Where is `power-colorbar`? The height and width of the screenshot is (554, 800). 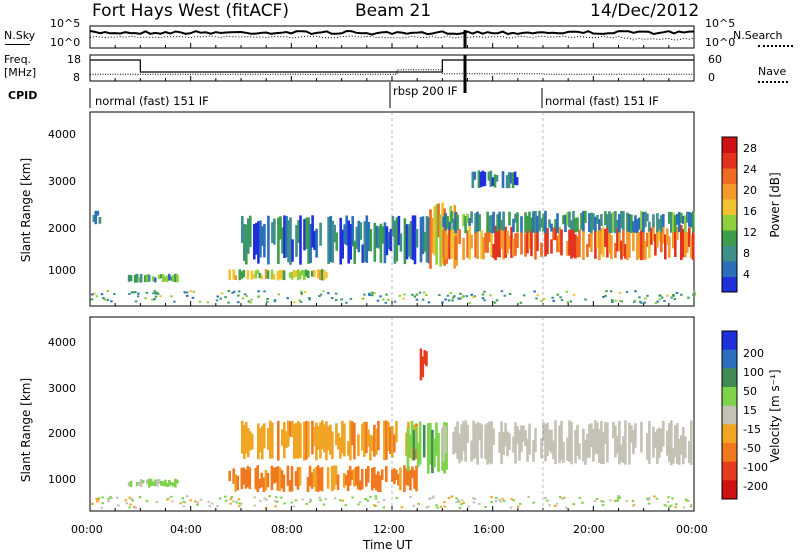 power-colorbar is located at coordinates (729, 215).